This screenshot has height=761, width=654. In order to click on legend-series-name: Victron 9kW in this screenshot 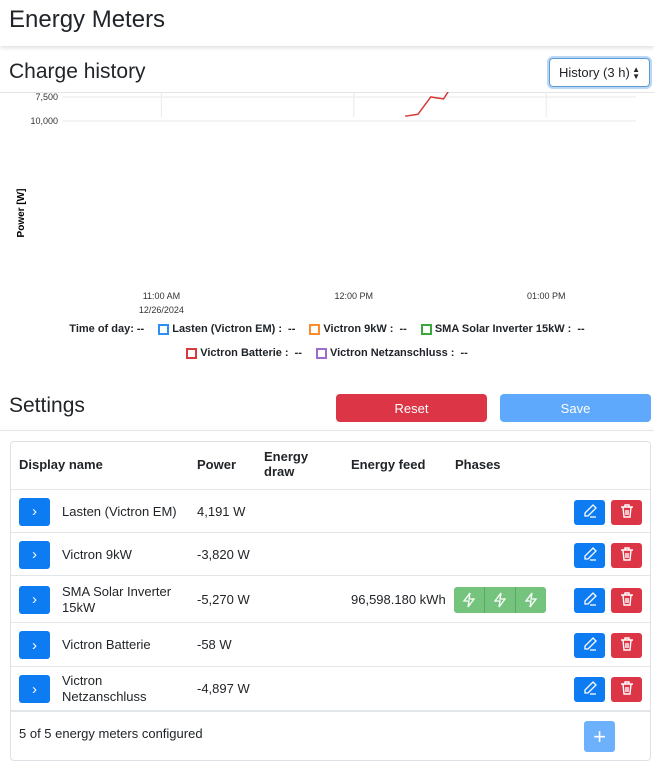, I will do `click(355, 329)`.